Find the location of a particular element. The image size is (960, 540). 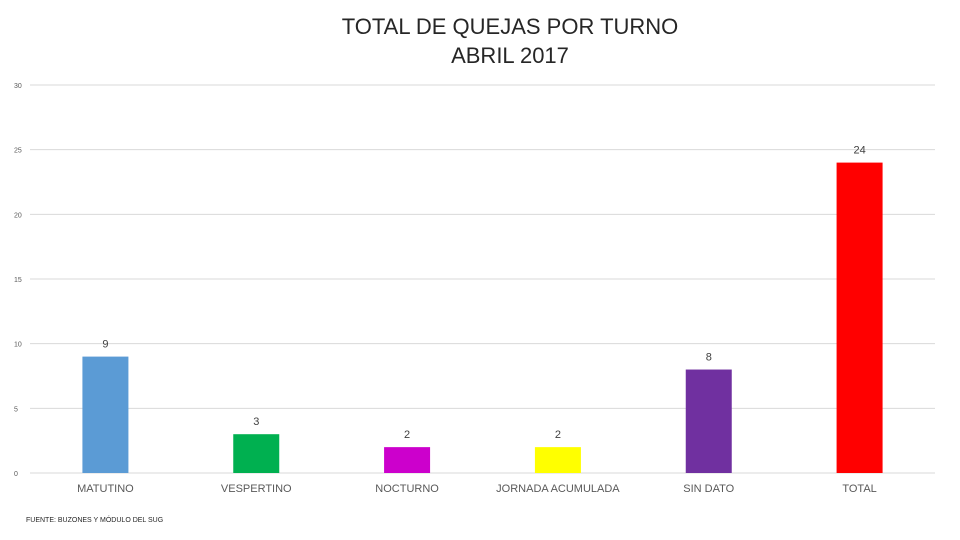

bar-sin-dato is located at coordinates (708, 421).